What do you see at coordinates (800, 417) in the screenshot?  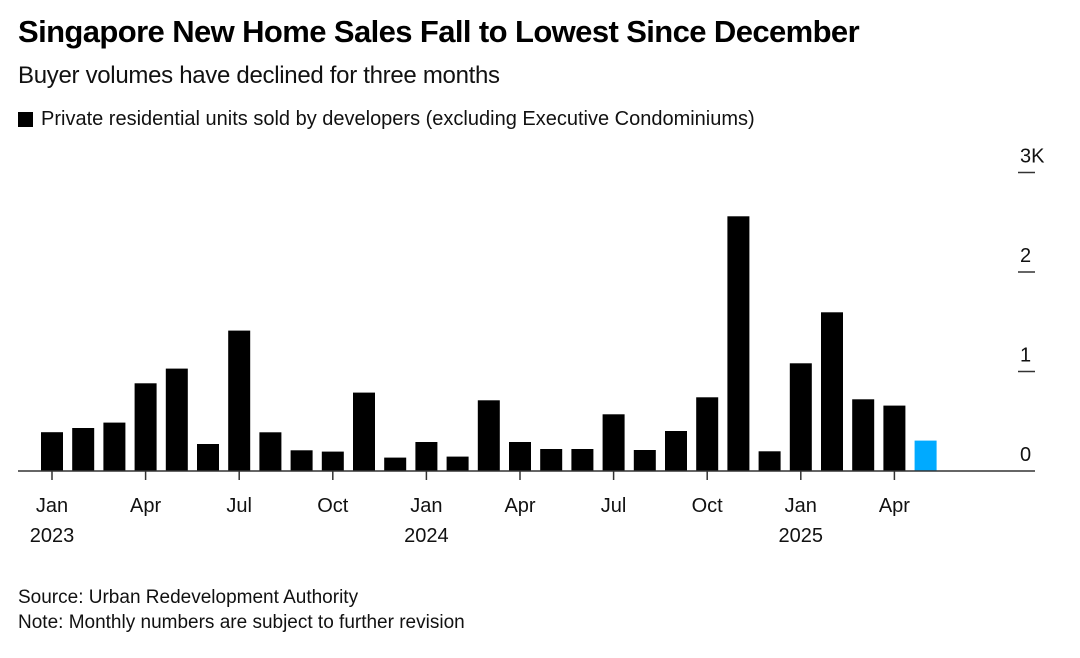 I see `bar-jan-2025` at bounding box center [800, 417].